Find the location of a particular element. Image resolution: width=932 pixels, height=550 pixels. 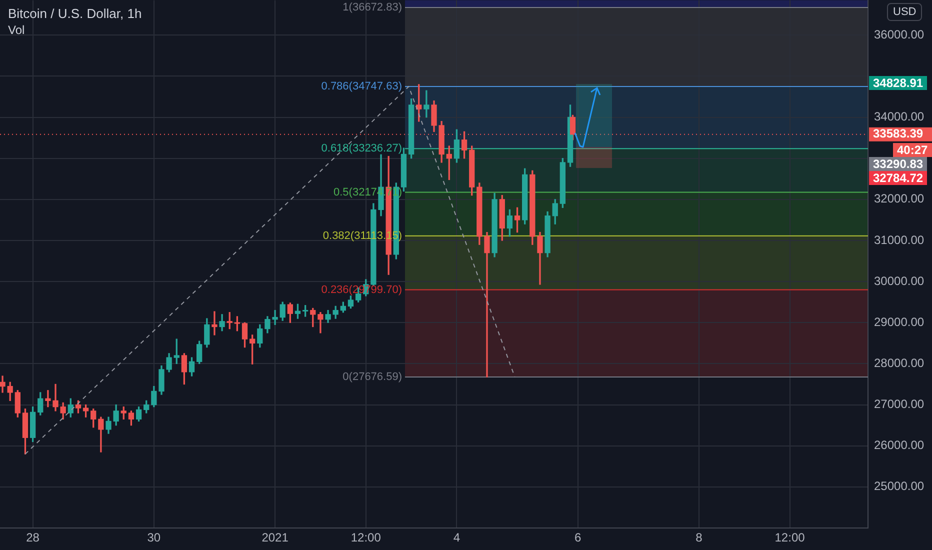

x-tick-label: 6 is located at coordinates (578, 537).